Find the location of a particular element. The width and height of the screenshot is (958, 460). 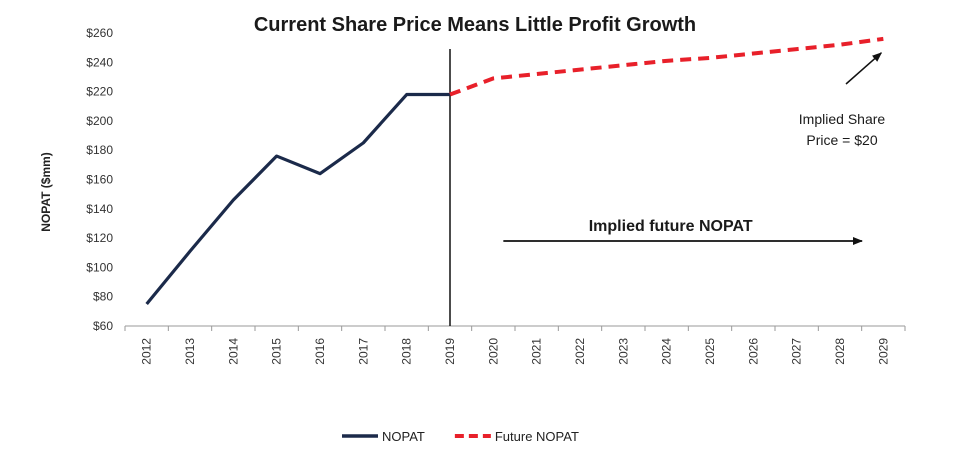

implied-price-arrow is located at coordinates (864, 68).